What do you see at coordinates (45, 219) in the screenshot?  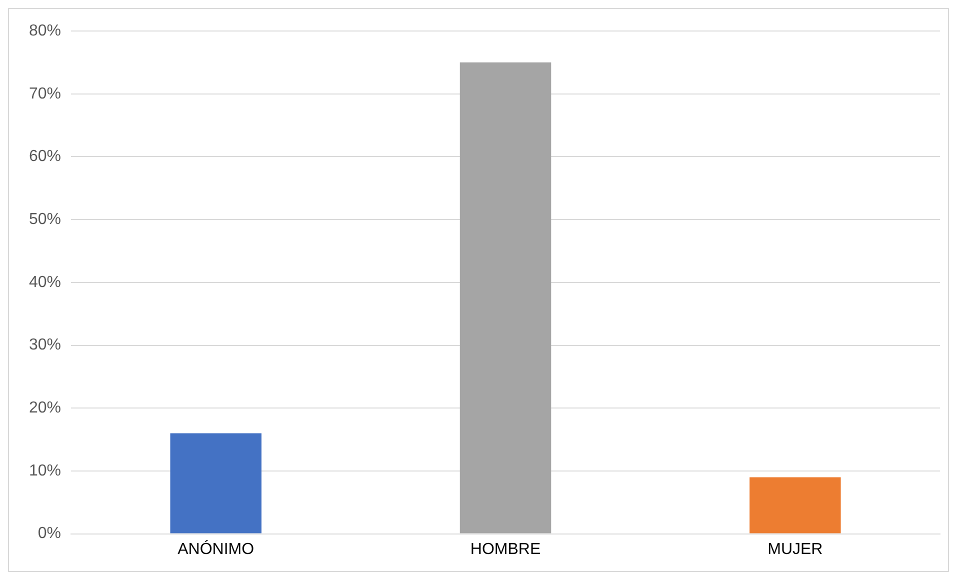 I see `y-tick-label: 50%` at bounding box center [45, 219].